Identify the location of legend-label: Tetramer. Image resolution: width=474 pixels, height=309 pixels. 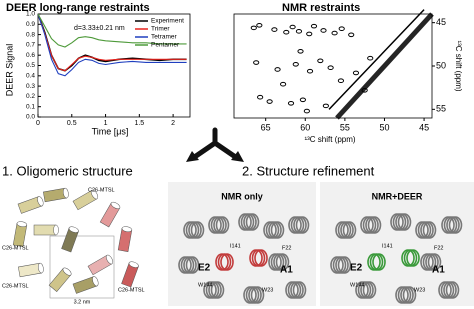
(164, 37).